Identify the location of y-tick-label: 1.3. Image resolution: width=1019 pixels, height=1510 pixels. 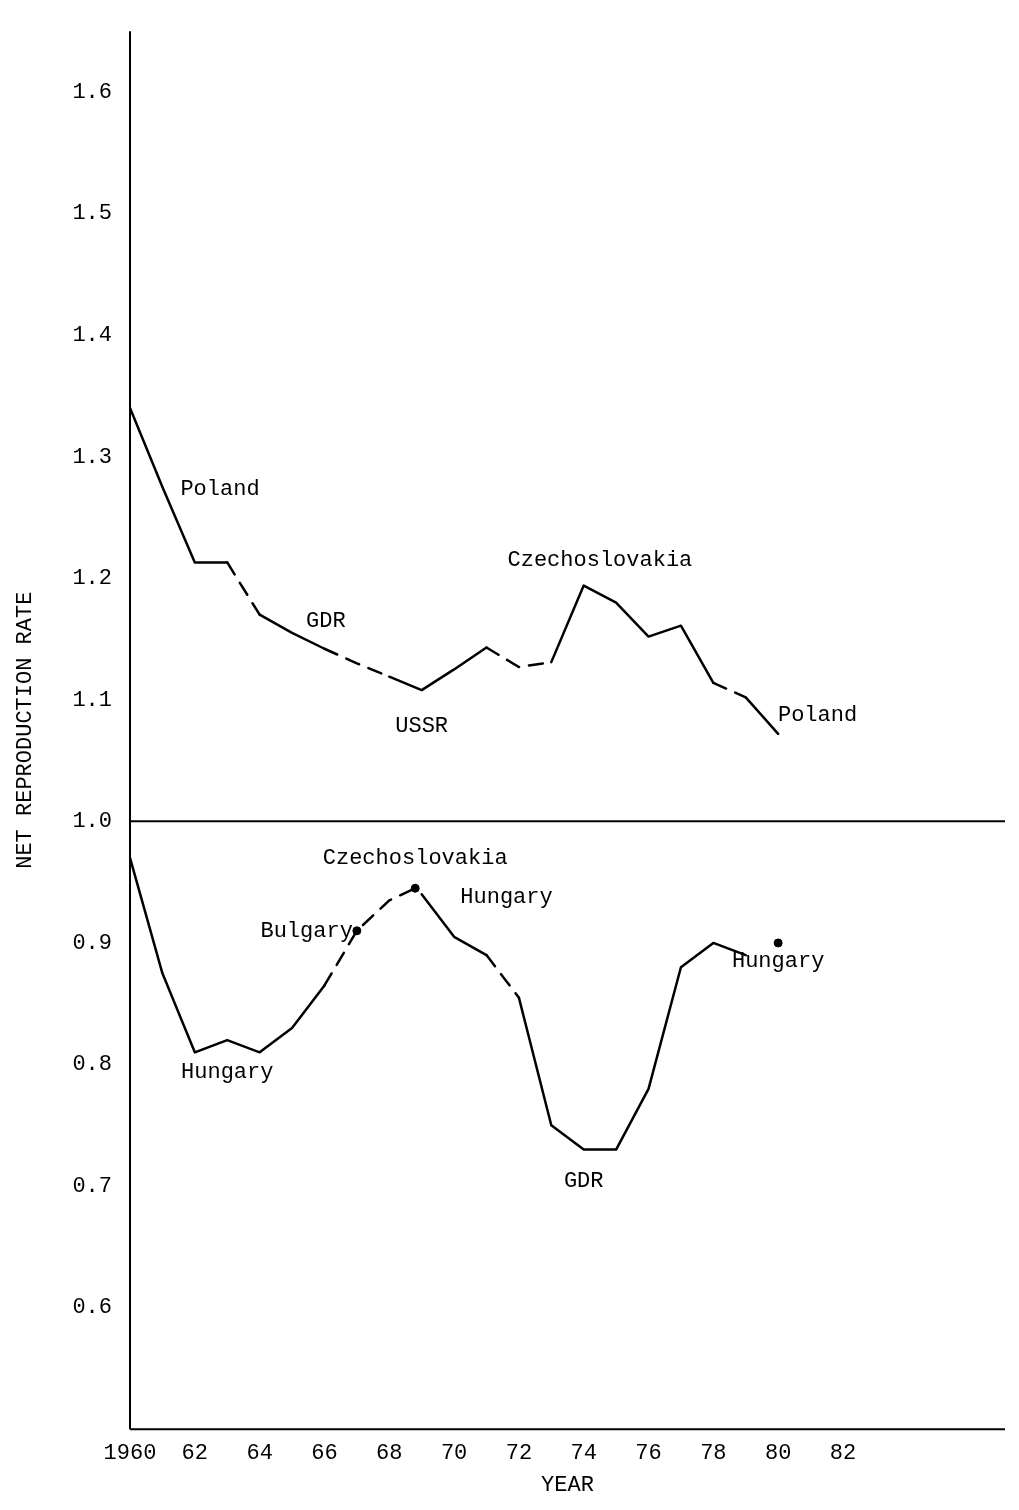
(92, 457).